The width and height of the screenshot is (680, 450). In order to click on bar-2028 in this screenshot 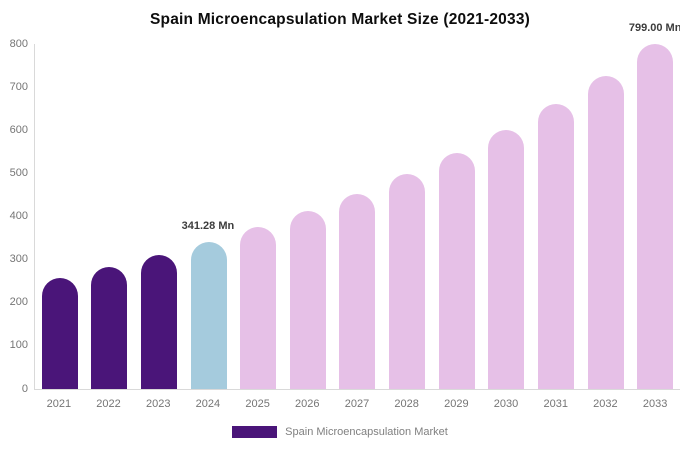, I will do `click(407, 281)`.